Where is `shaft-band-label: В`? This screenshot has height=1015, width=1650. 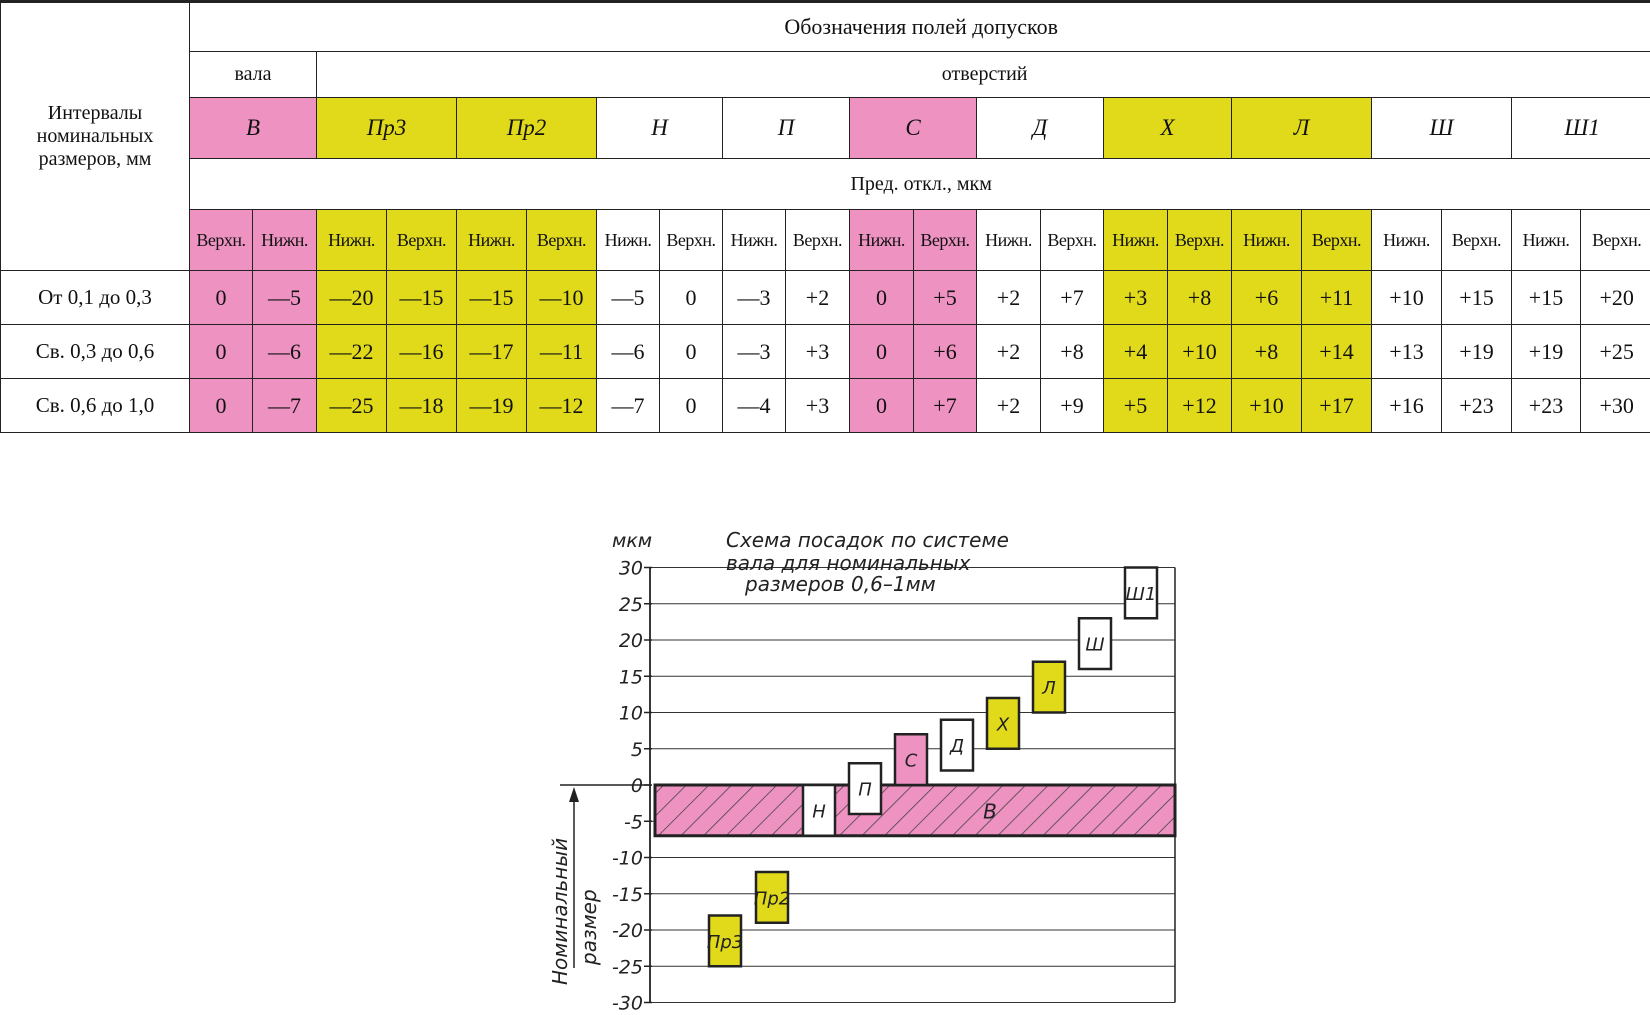 shaft-band-label: В is located at coordinates (990, 811).